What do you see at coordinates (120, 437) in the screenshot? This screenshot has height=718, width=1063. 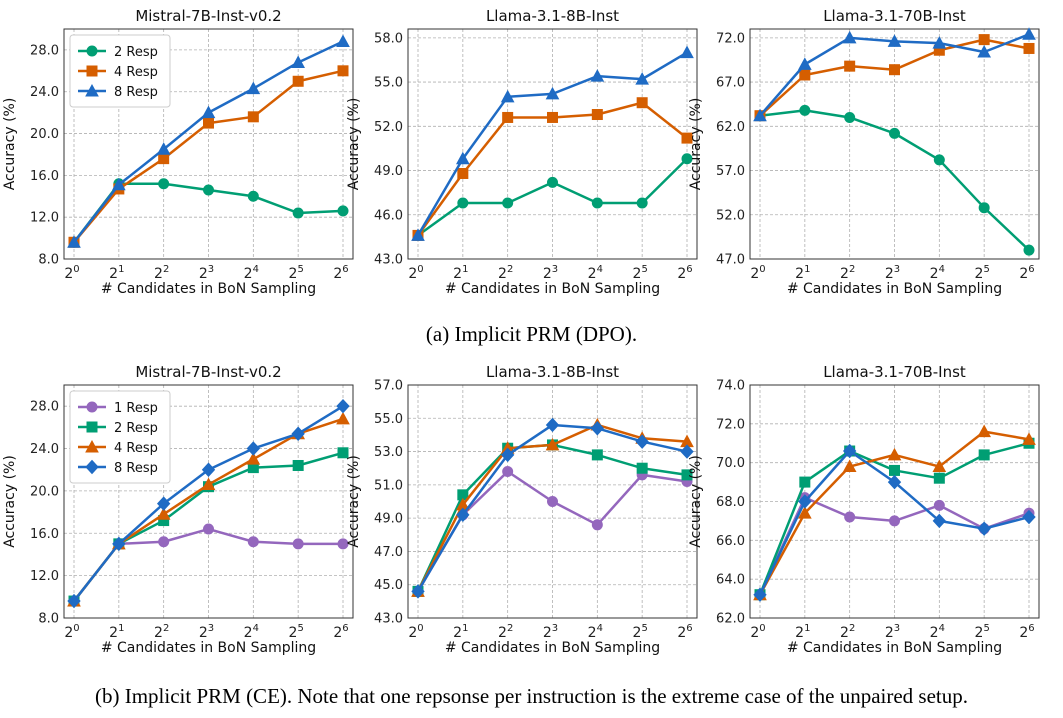 I see `legend: 1 Resp 2 Resp 4 Resp 8 Resp` at bounding box center [120, 437].